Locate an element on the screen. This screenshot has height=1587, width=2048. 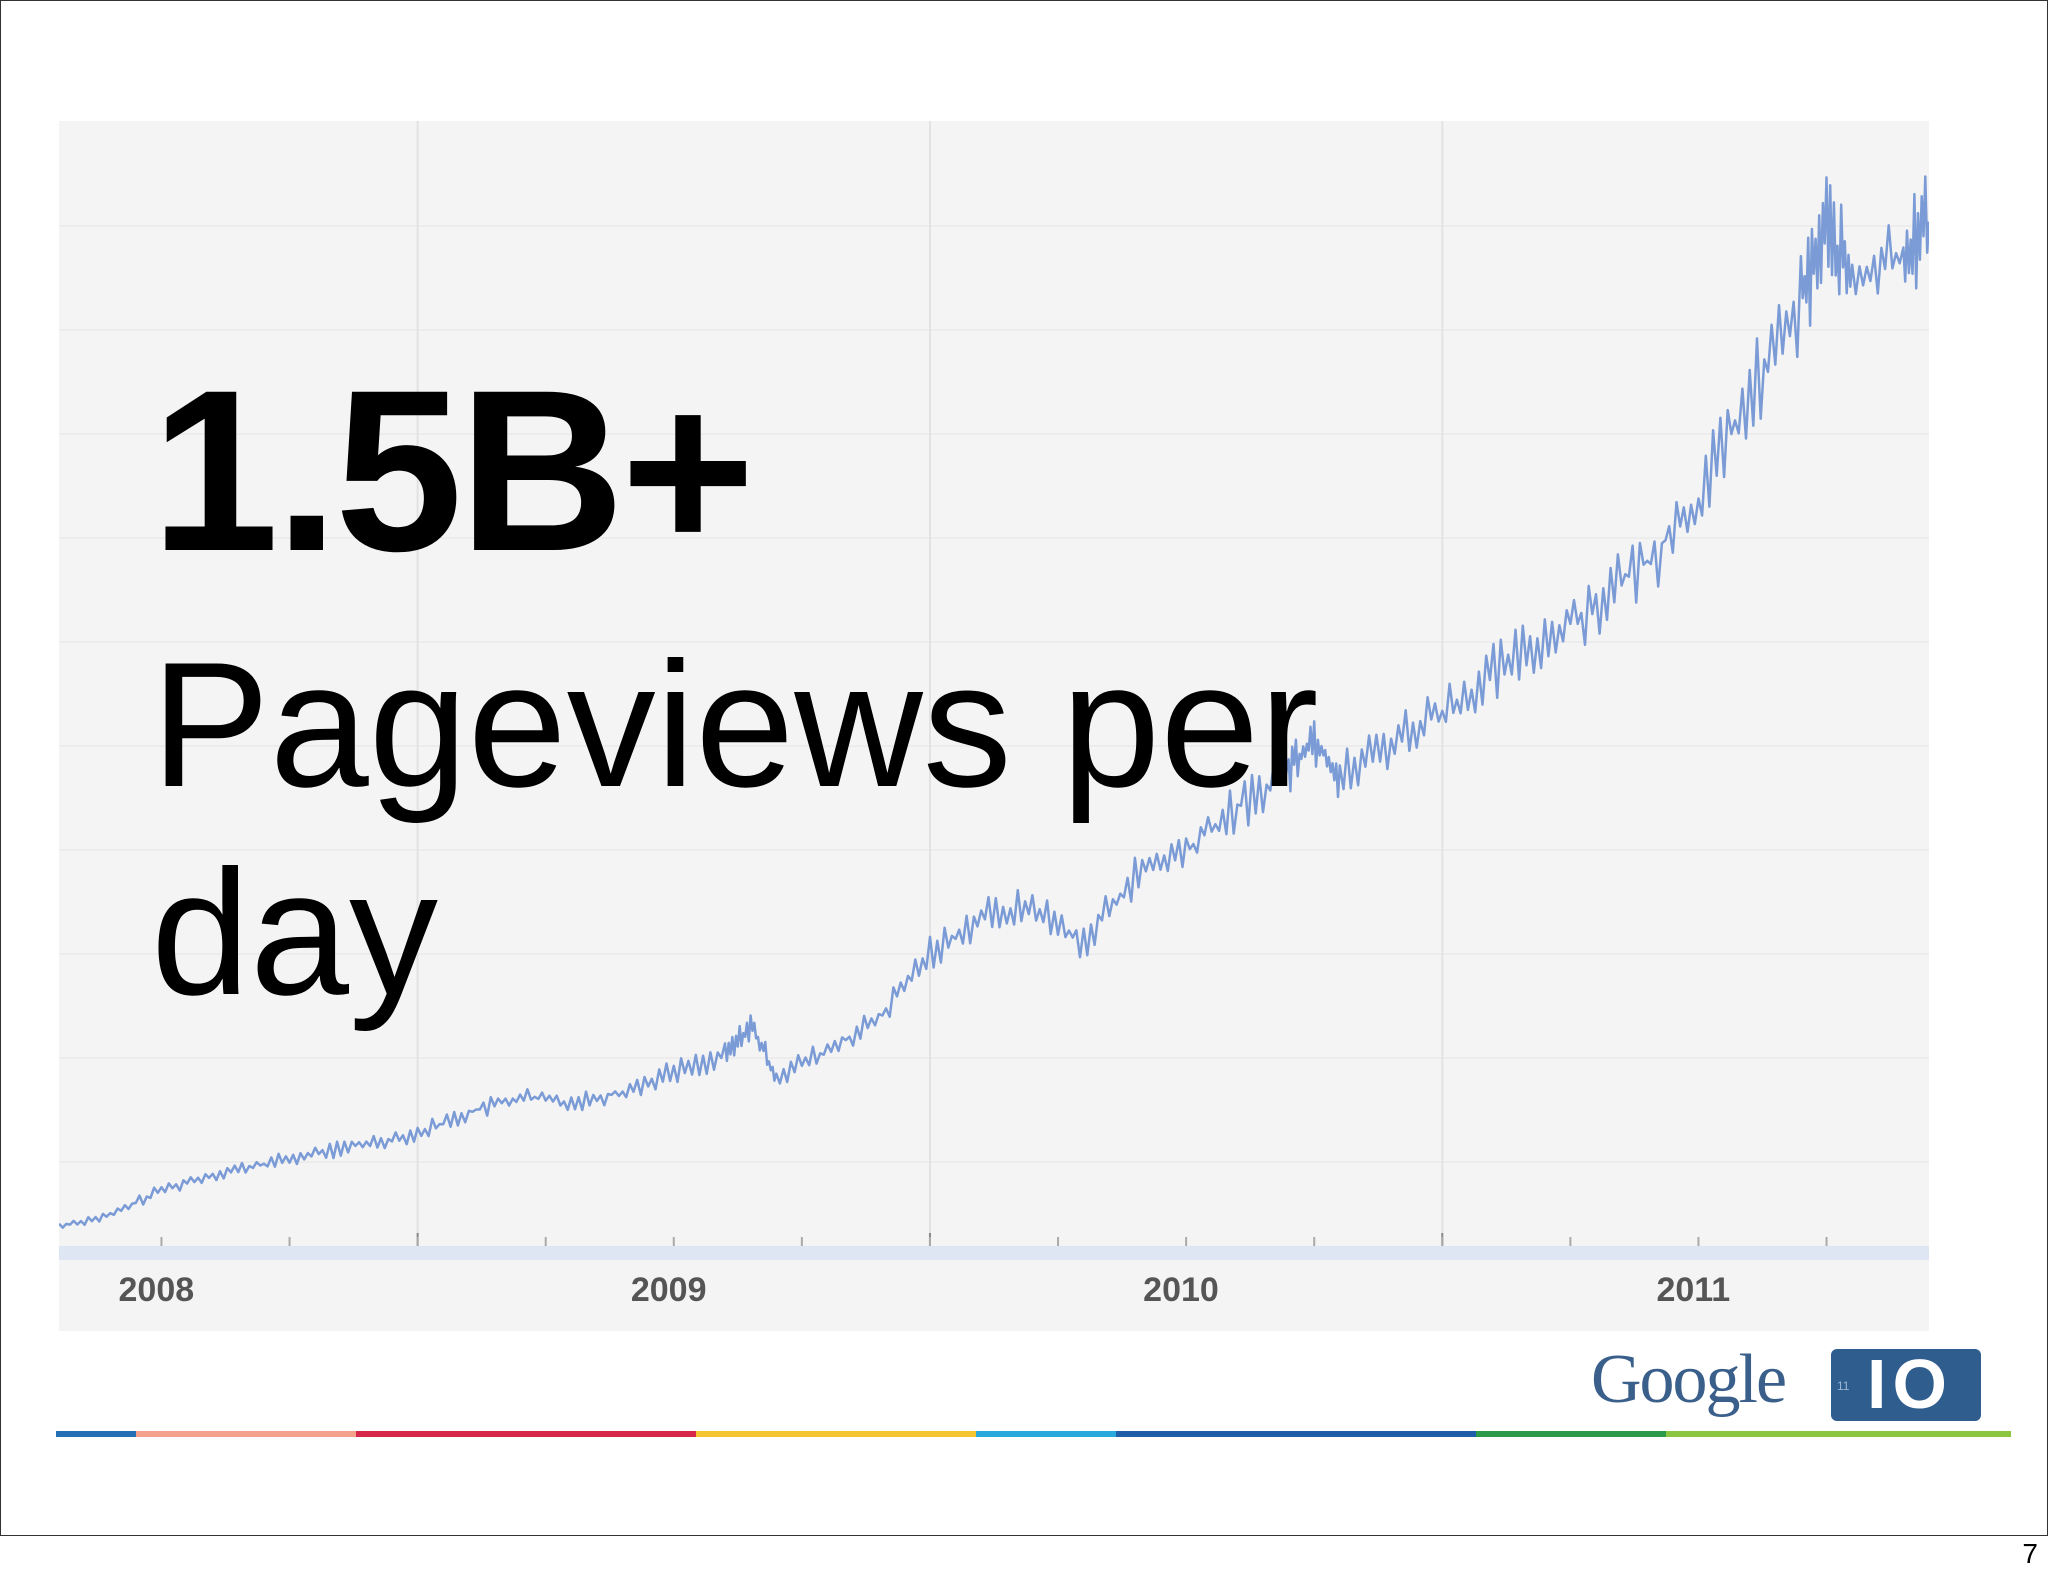
x-tick-label: 2011 is located at coordinates (1693, 1290).